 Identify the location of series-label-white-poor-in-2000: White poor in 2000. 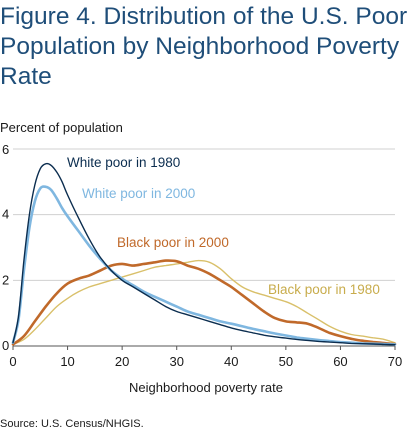
(138, 193).